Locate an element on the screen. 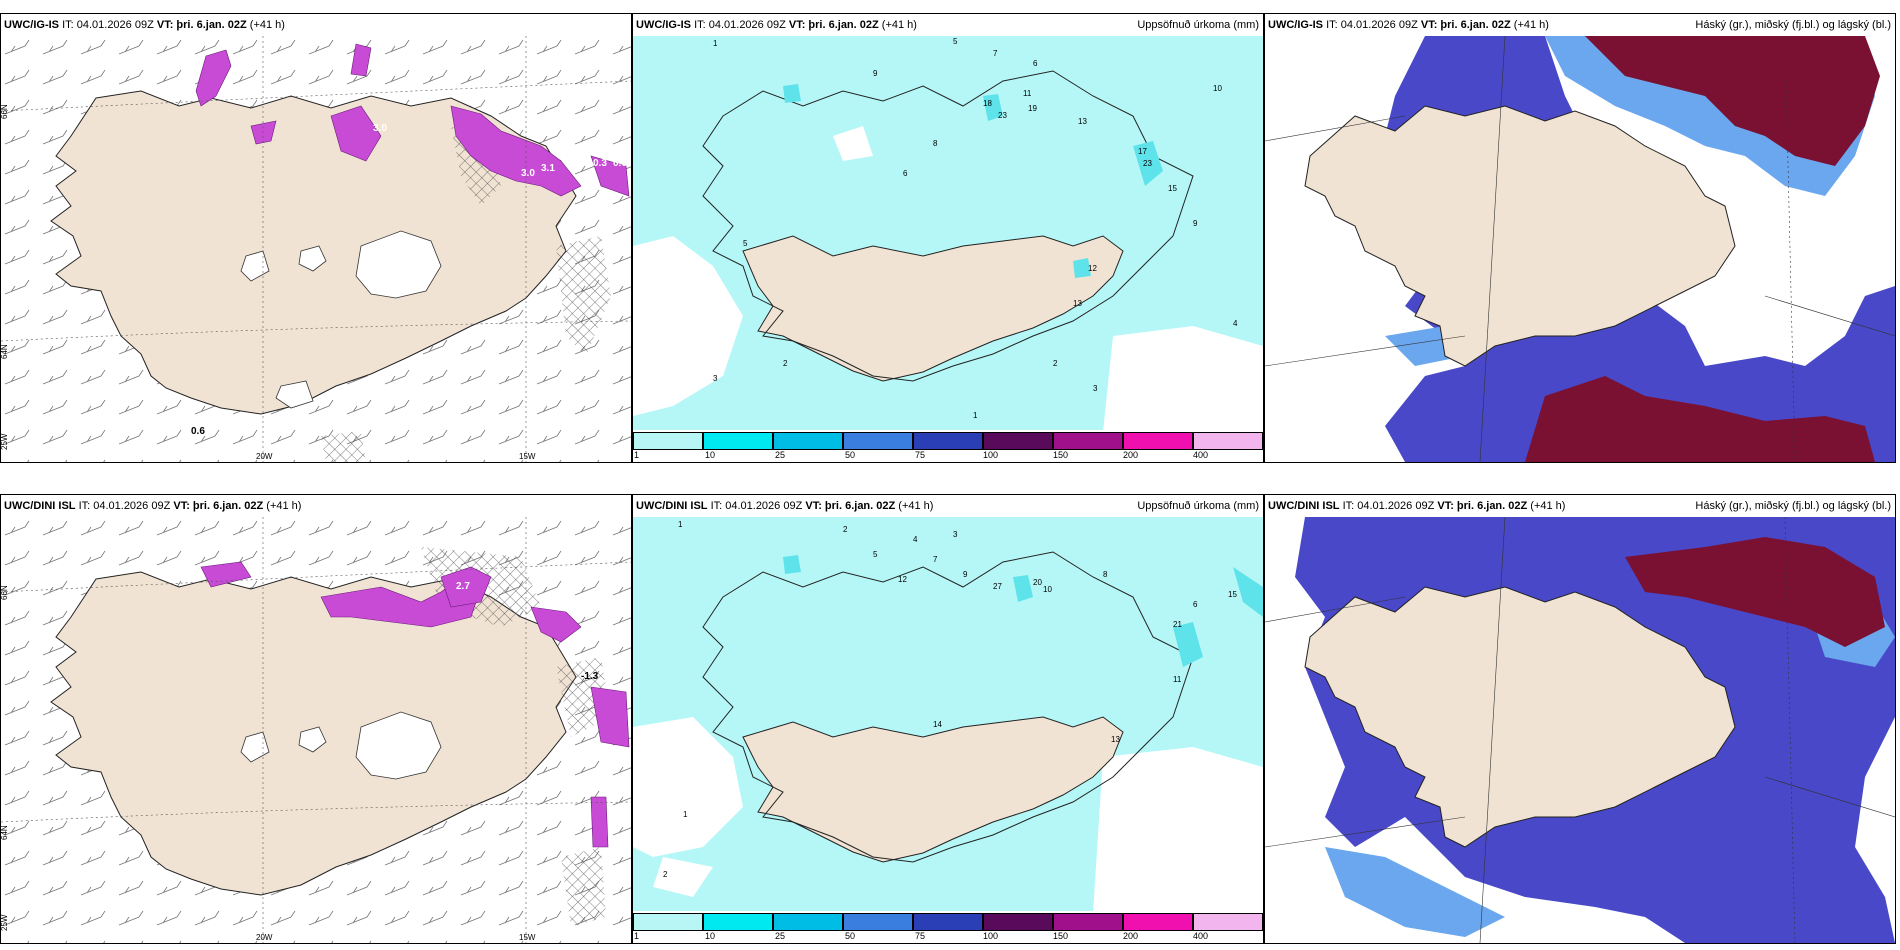 Image resolution: width=1900 pixels, height=950 pixels. model-name: UWC/IG-IS is located at coordinates (663, 25).